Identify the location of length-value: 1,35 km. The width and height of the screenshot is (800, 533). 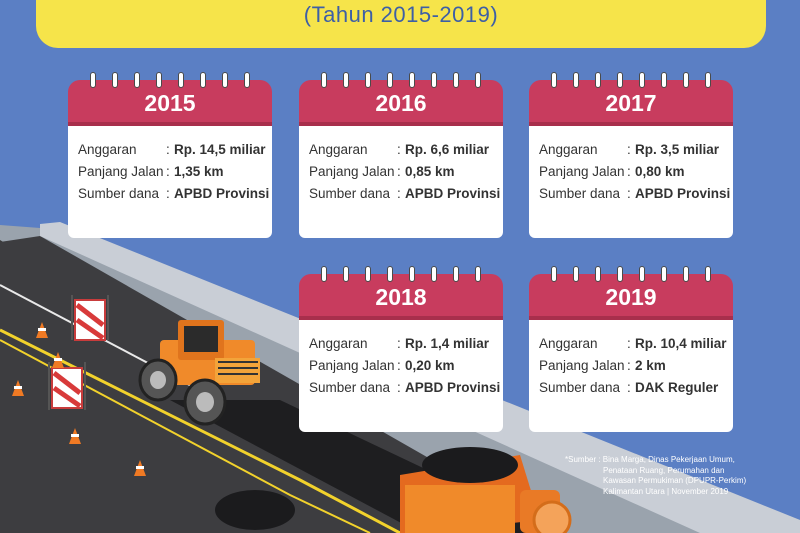
(199, 171).